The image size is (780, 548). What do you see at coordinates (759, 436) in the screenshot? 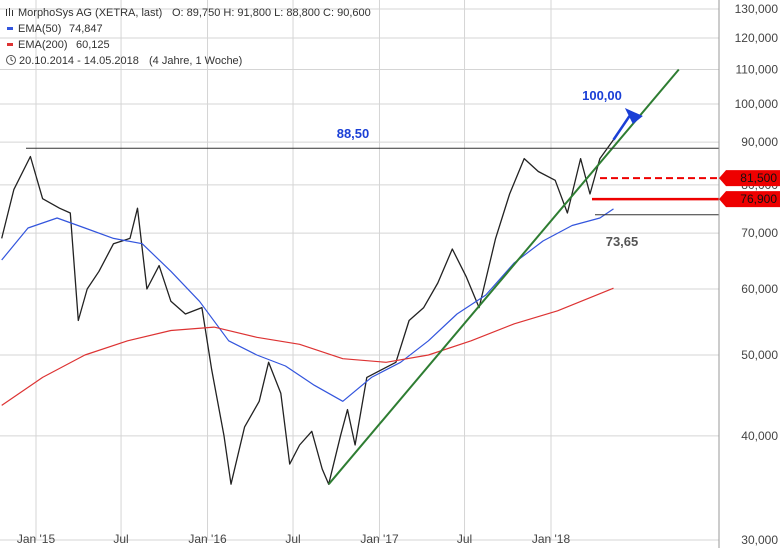
I see `y-tick-label: 40,000` at bounding box center [759, 436].